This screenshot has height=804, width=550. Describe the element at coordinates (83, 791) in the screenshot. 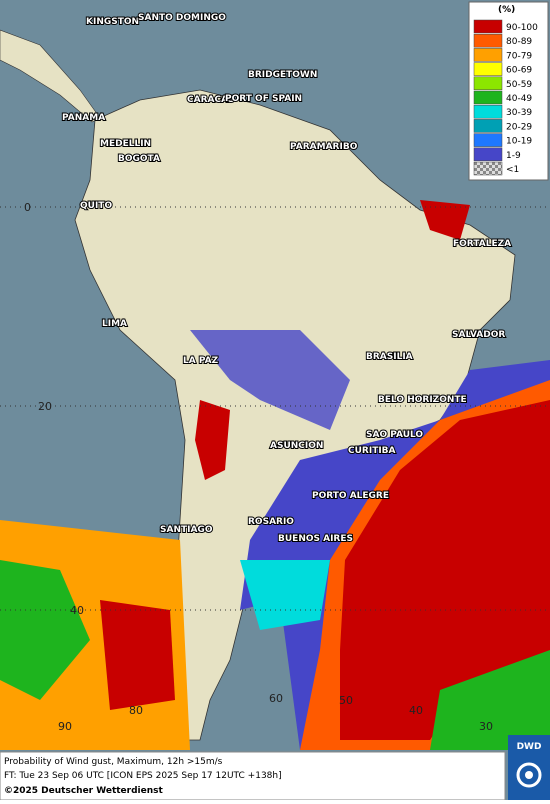

I see `footer-copyright: ©2025 Deutscher Wetterdienst` at that location.